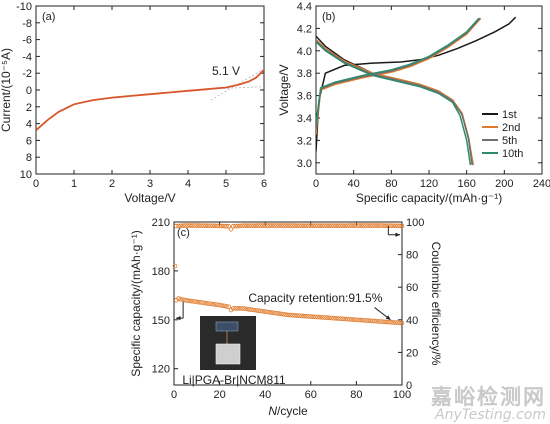  Describe the element at coordinates (328, 17) in the screenshot. I see `panel-label: (b)` at that location.